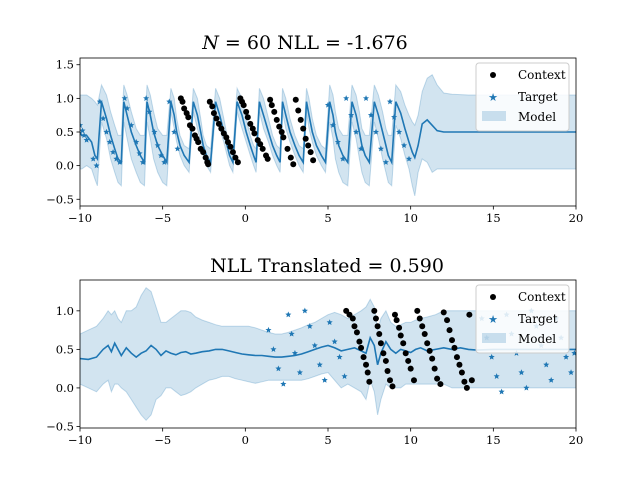 This screenshot has height=480, width=640. Describe the element at coordinates (493, 218) in the screenshot. I see `x-tick-label: 15` at that location.